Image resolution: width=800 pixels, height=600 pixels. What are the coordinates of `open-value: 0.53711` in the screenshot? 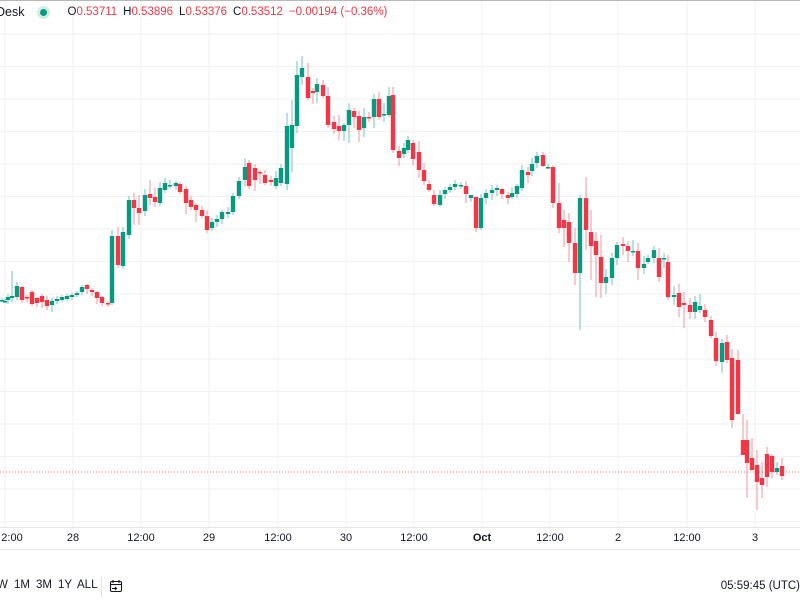 It's located at (97, 12).